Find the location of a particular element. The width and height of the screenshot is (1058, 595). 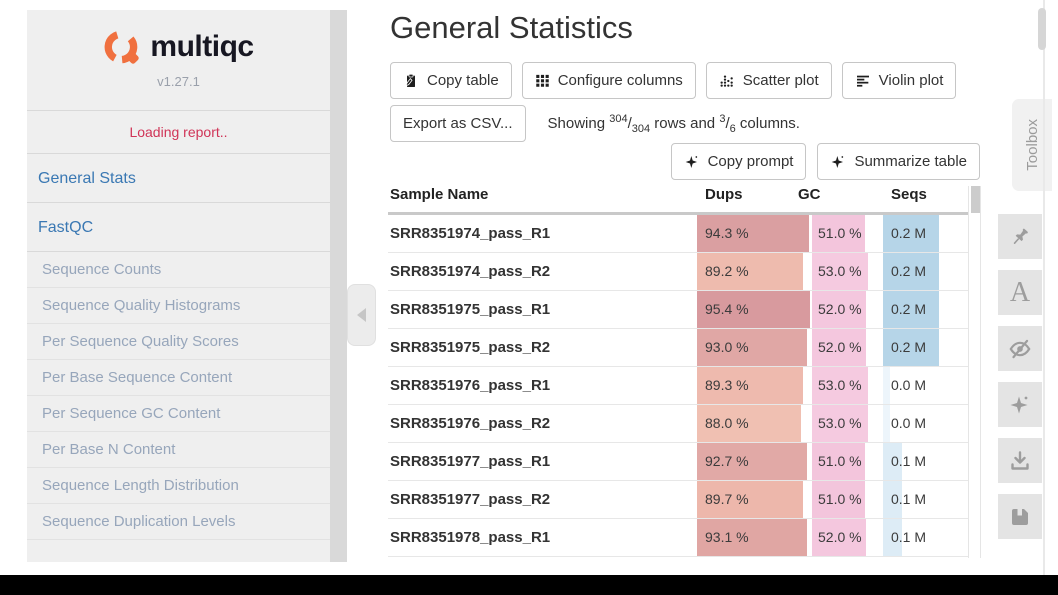

sample-name: SRR8351978_pass_R1 is located at coordinates (470, 537).